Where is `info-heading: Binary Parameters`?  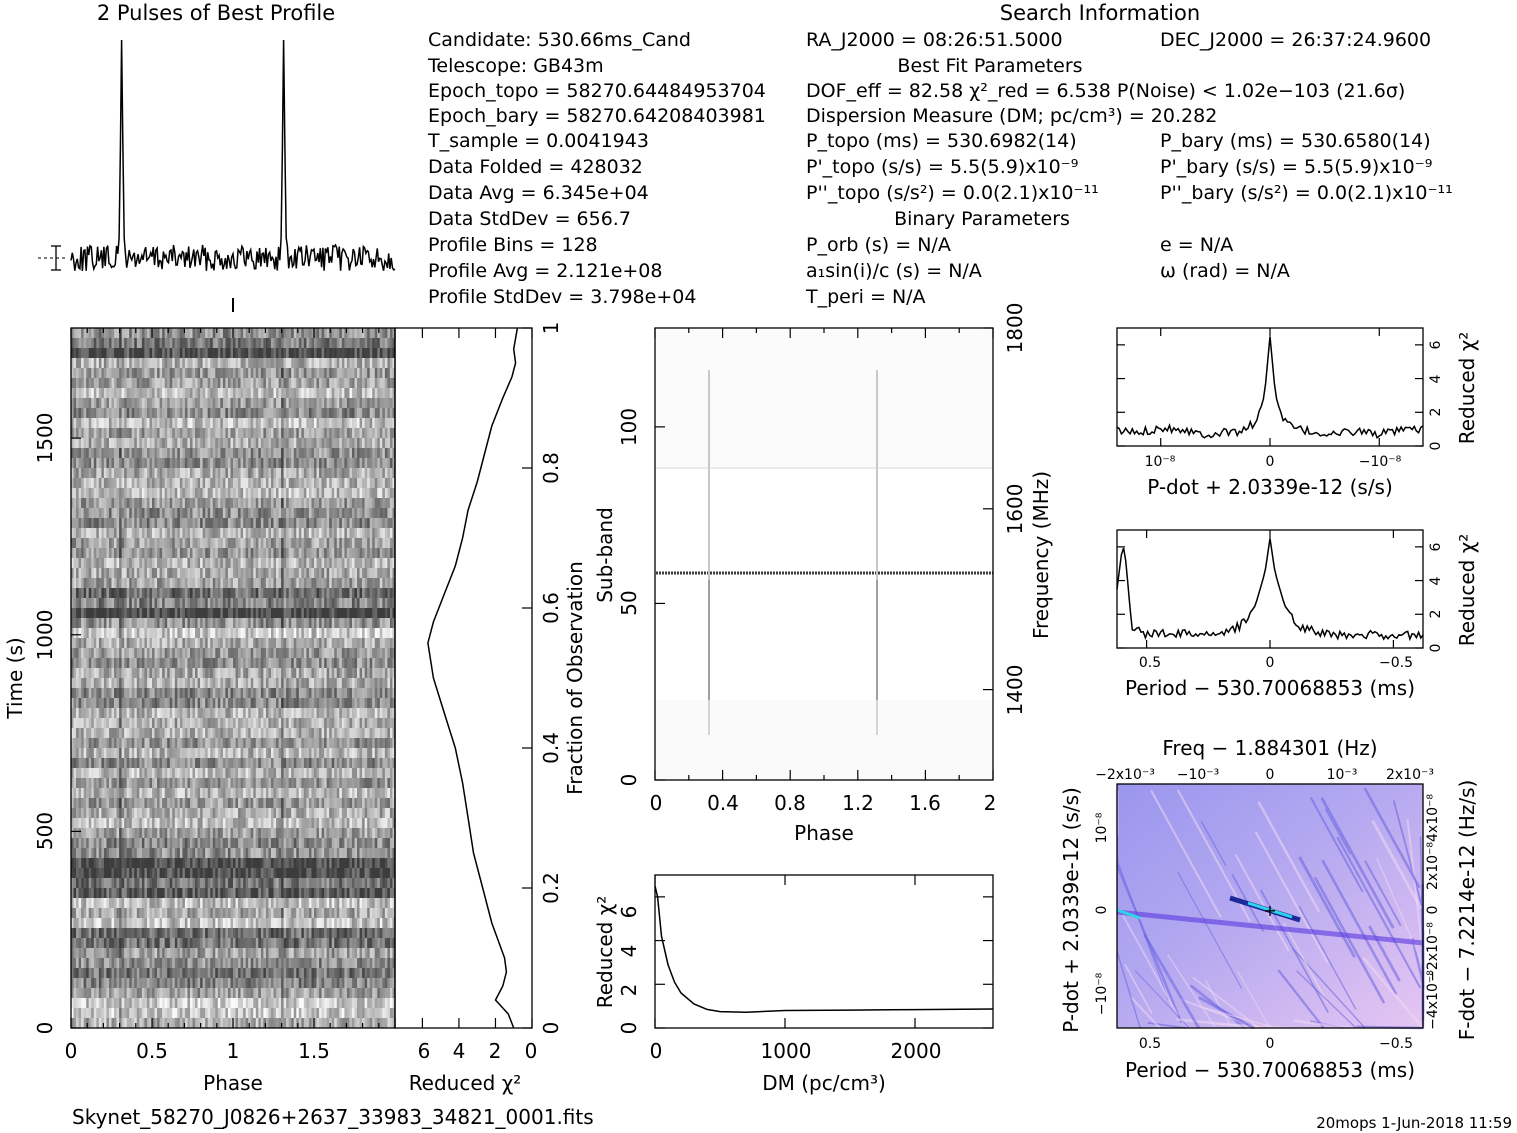 info-heading: Binary Parameters is located at coordinates (982, 219).